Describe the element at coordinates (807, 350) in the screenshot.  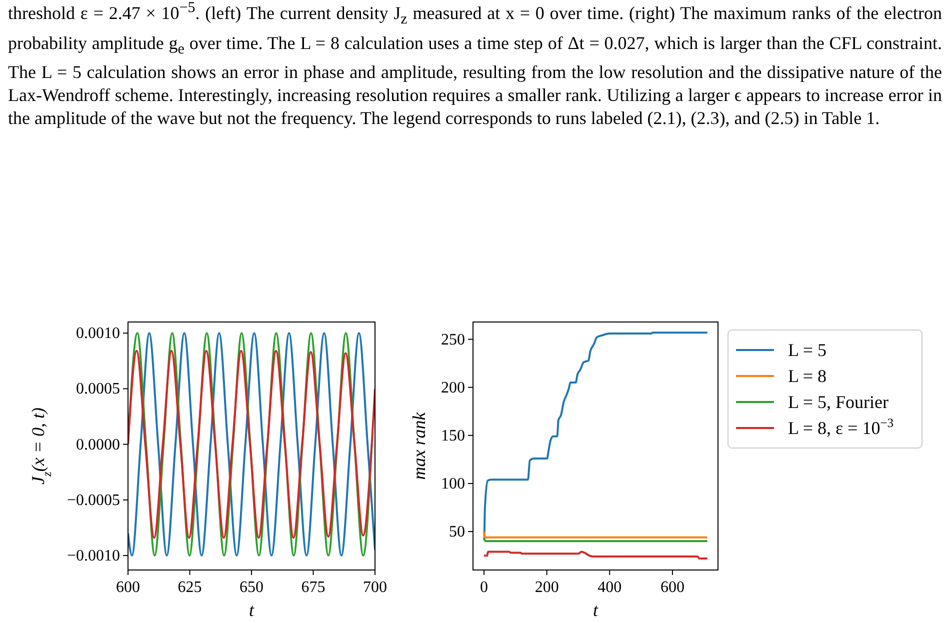
I see `legend-label: L = 5` at that location.